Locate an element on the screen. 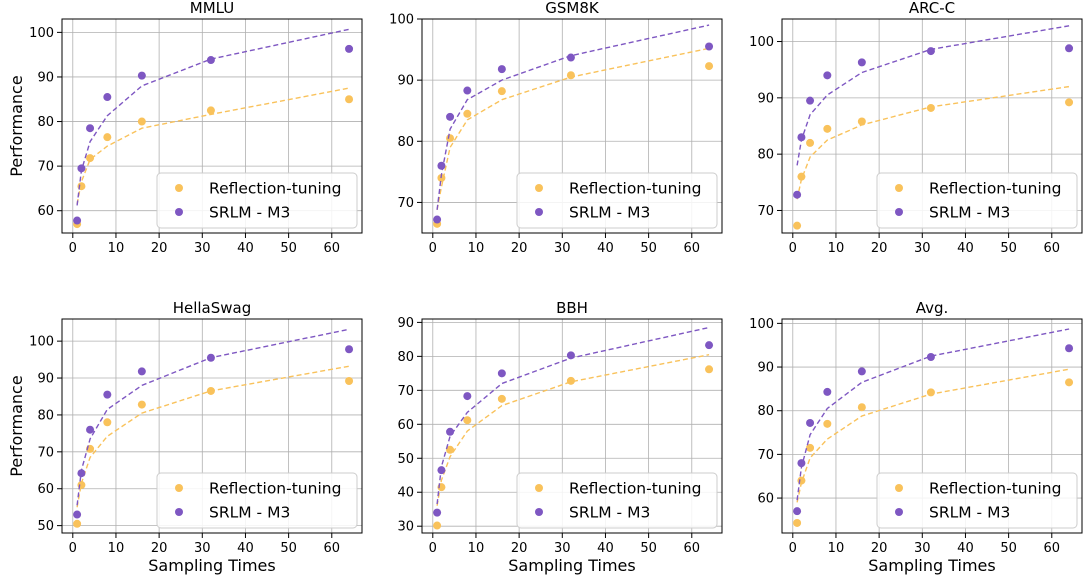 The width and height of the screenshot is (1083, 585). panel-gsm8k-x-tick-label: 60 is located at coordinates (692, 248).